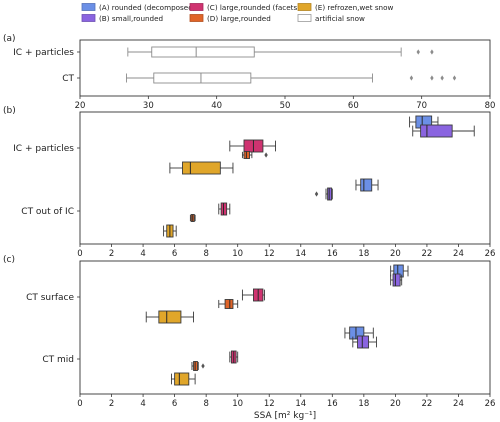 Image resolution: width=500 pixels, height=422 pixels. What do you see at coordinates (285, 68) in the screenshot?
I see `plot-frame` at bounding box center [285, 68].